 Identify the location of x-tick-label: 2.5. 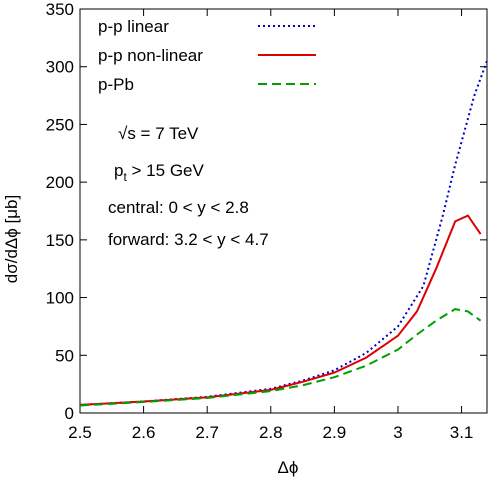
(80, 432).